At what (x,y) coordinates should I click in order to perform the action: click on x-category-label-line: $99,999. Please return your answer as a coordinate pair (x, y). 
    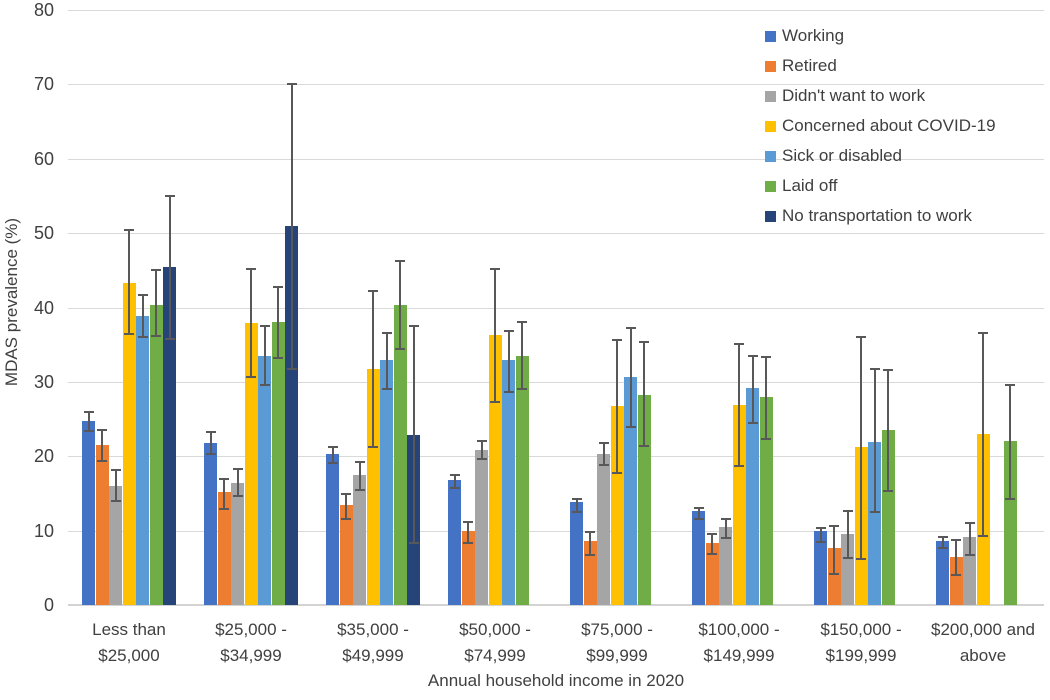
    Looking at the image, I should click on (617, 655).